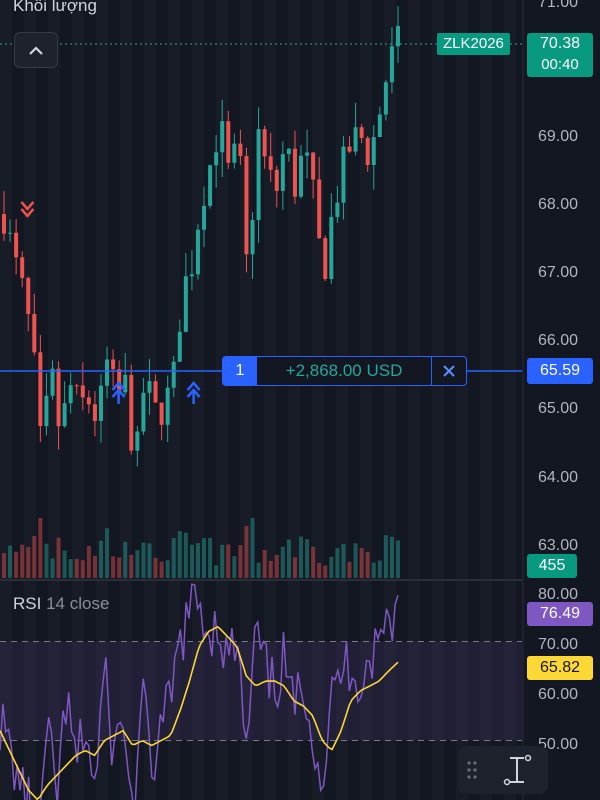 Image resolution: width=600 pixels, height=800 pixels. What do you see at coordinates (560, 668) in the screenshot?
I see `rsi-ma-value-tag: 65.82` at bounding box center [560, 668].